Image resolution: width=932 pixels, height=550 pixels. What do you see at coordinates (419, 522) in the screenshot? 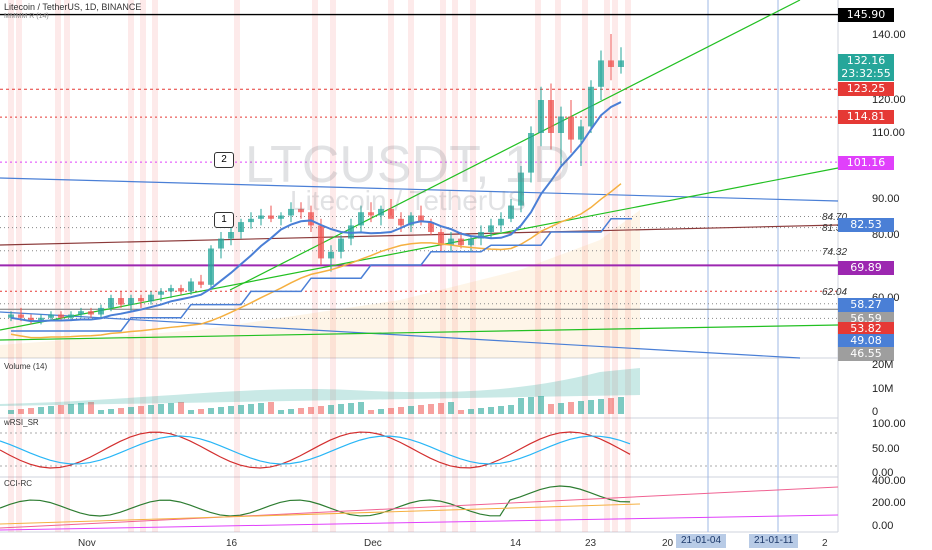
I see `cci-magenta-line` at bounding box center [419, 522].